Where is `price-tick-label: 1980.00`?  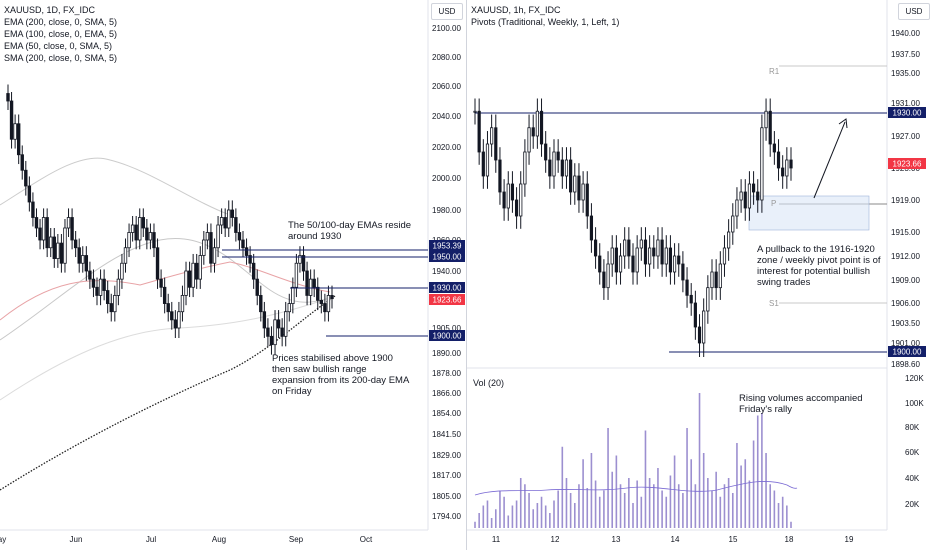 price-tick-label: 1980.00 is located at coordinates (446, 210).